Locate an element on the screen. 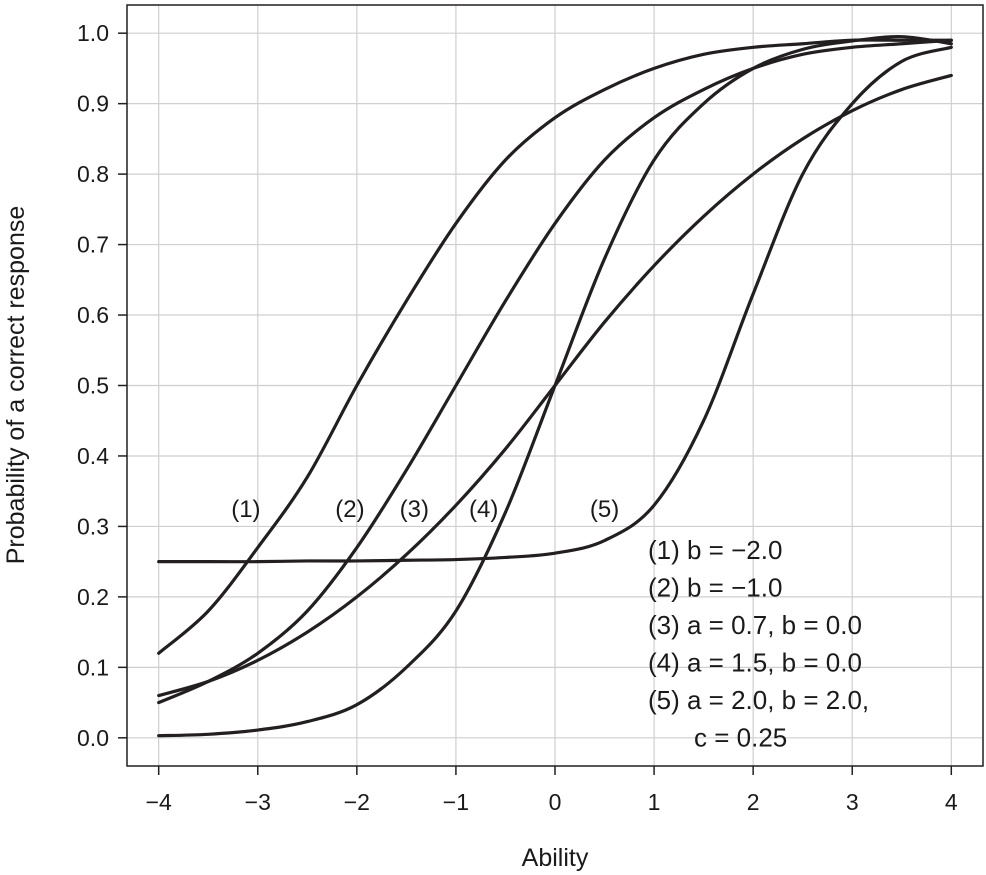 This screenshot has width=986, height=875. y-tick-label: 0.6 is located at coordinates (93, 315).